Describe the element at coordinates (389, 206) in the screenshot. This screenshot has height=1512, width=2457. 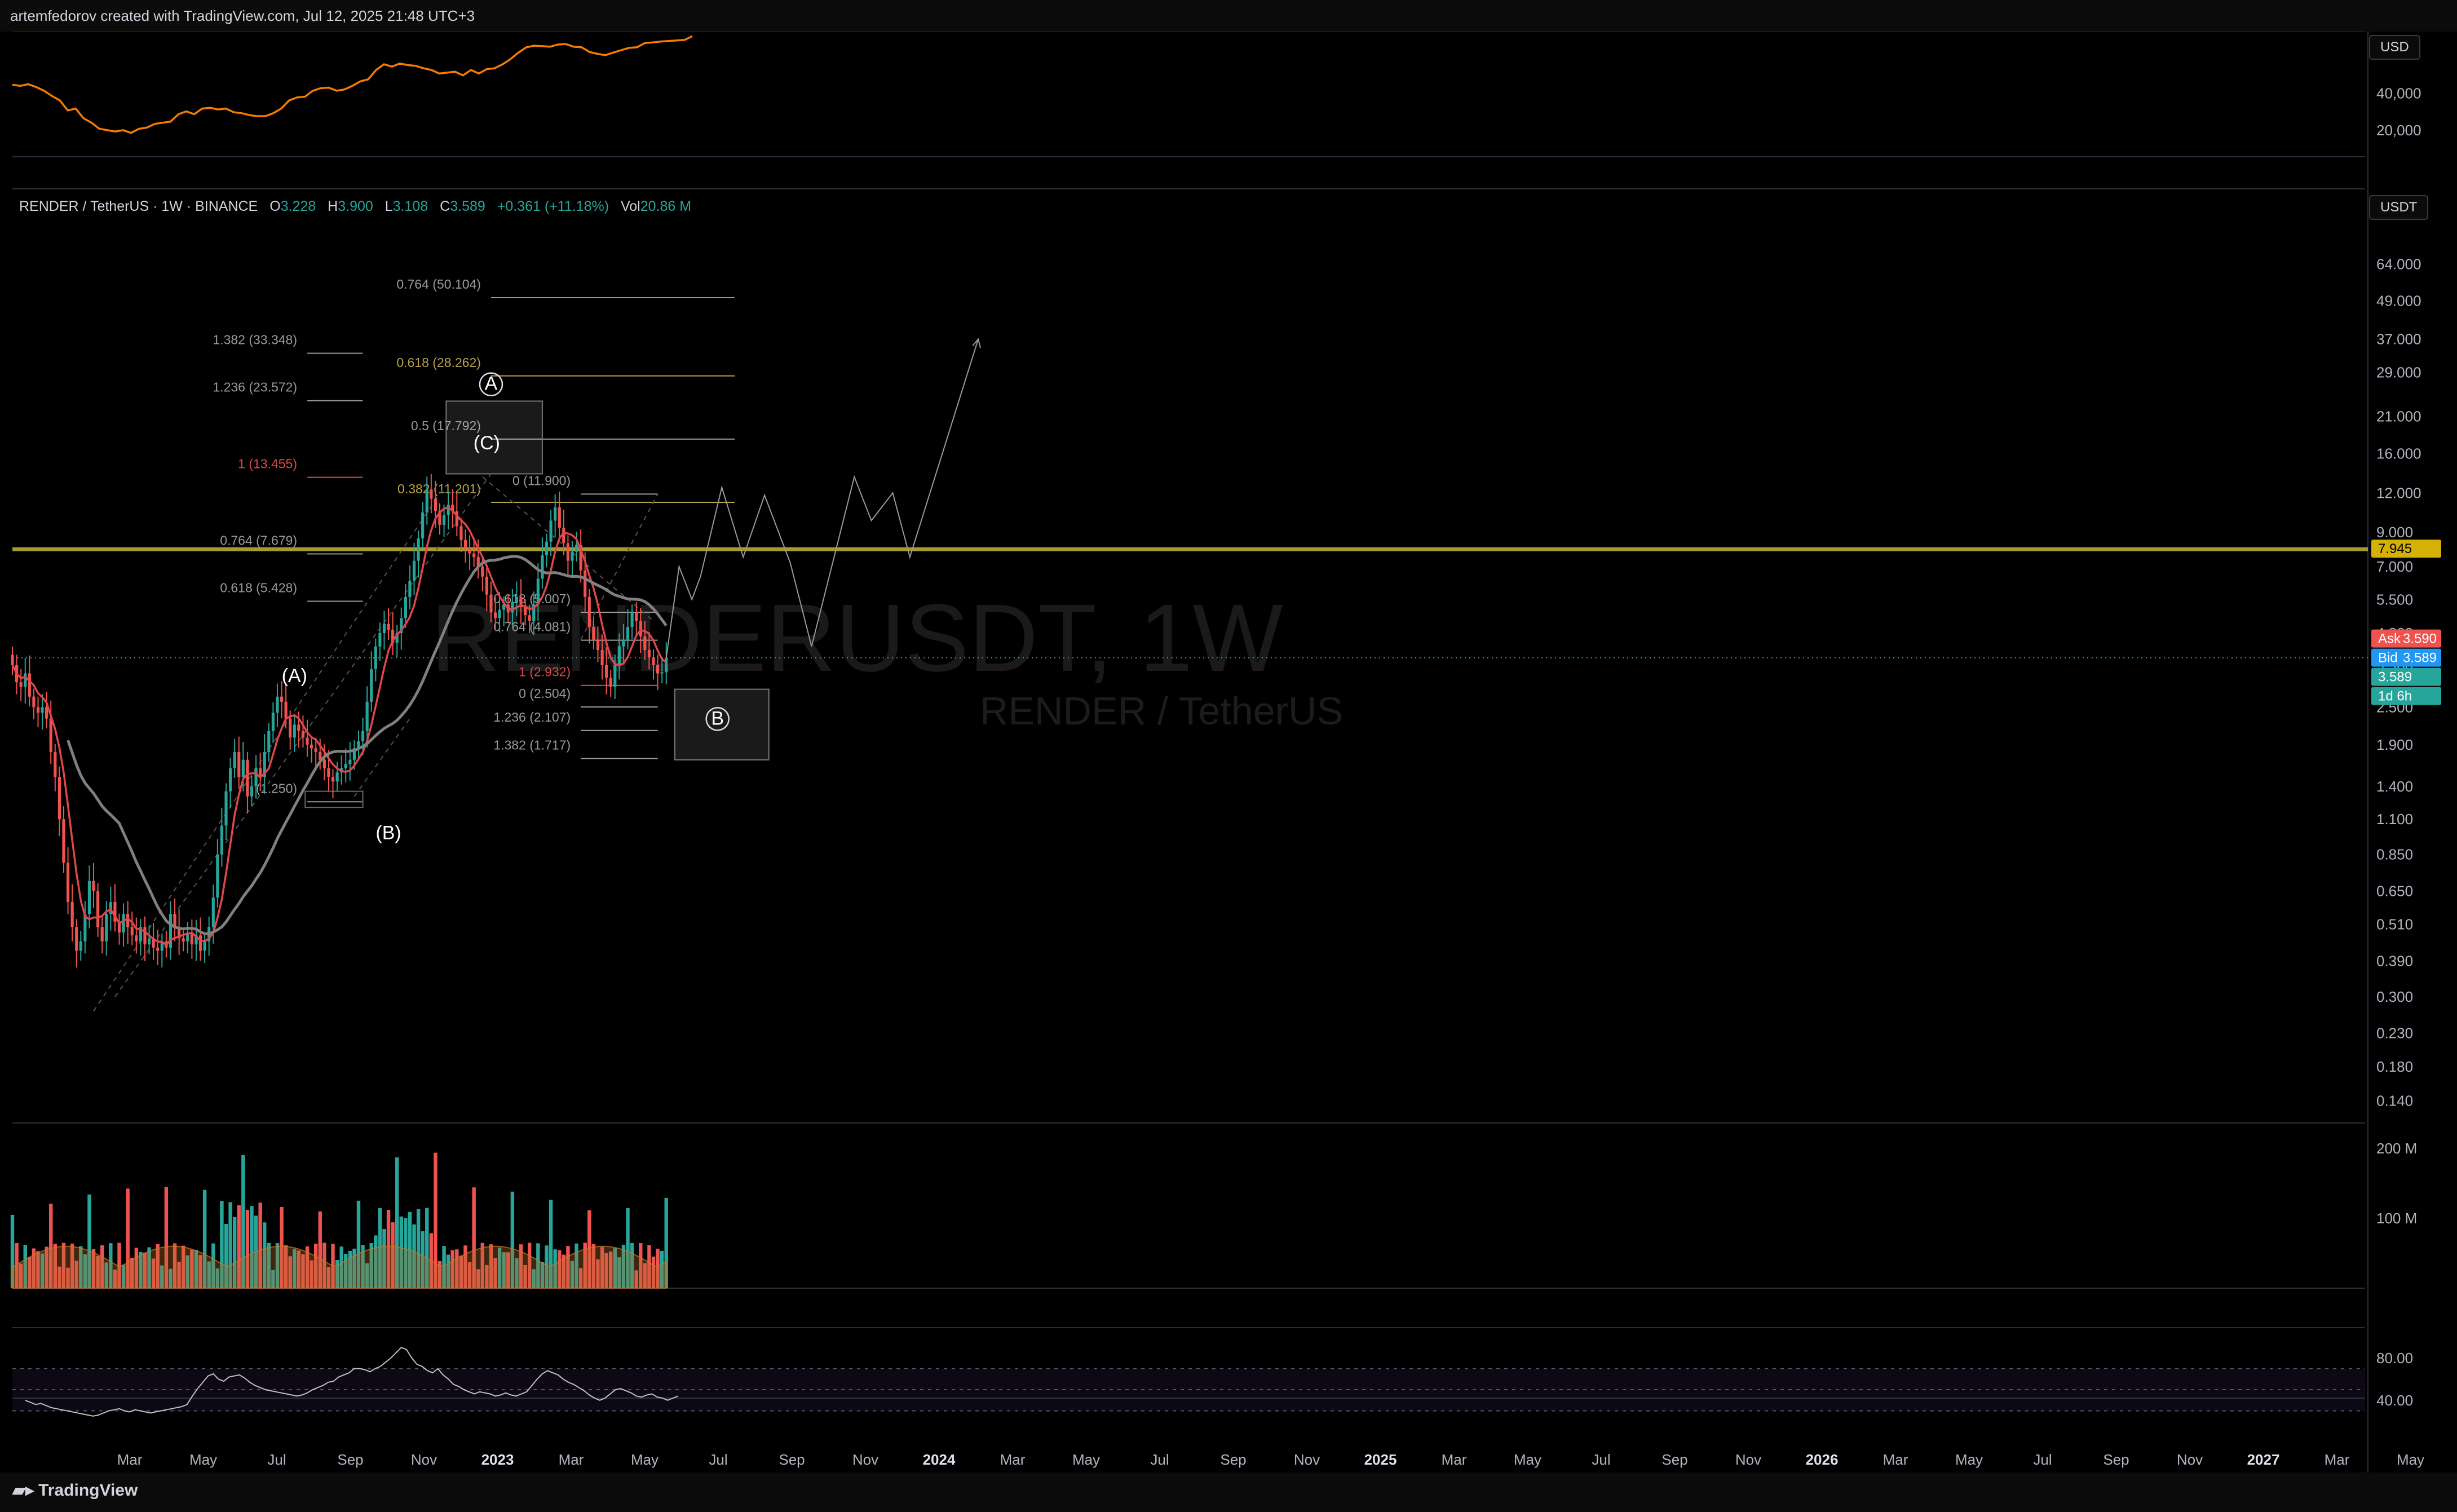
I see `low-label: L` at that location.